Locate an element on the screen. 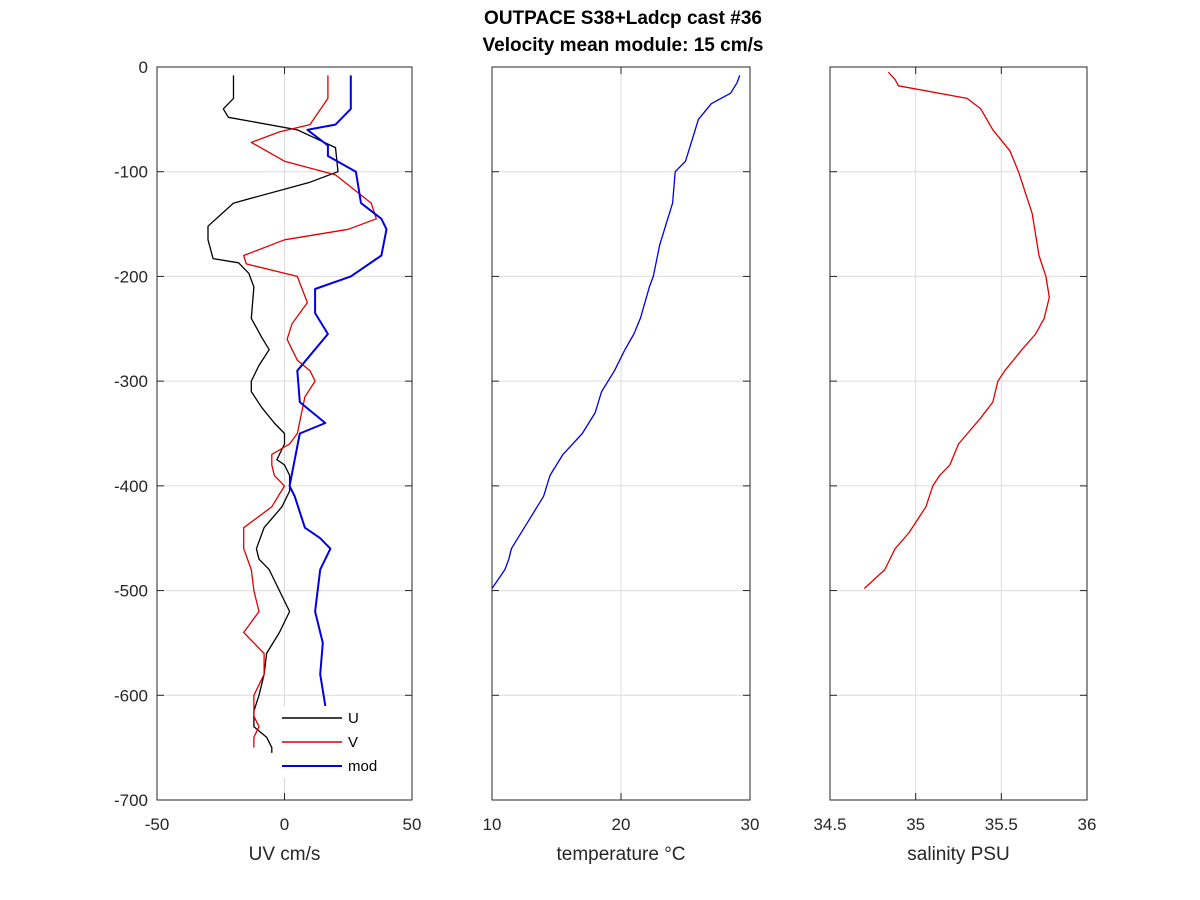  panel-0-y-tick-label-3: -300 is located at coordinates (131, 381).